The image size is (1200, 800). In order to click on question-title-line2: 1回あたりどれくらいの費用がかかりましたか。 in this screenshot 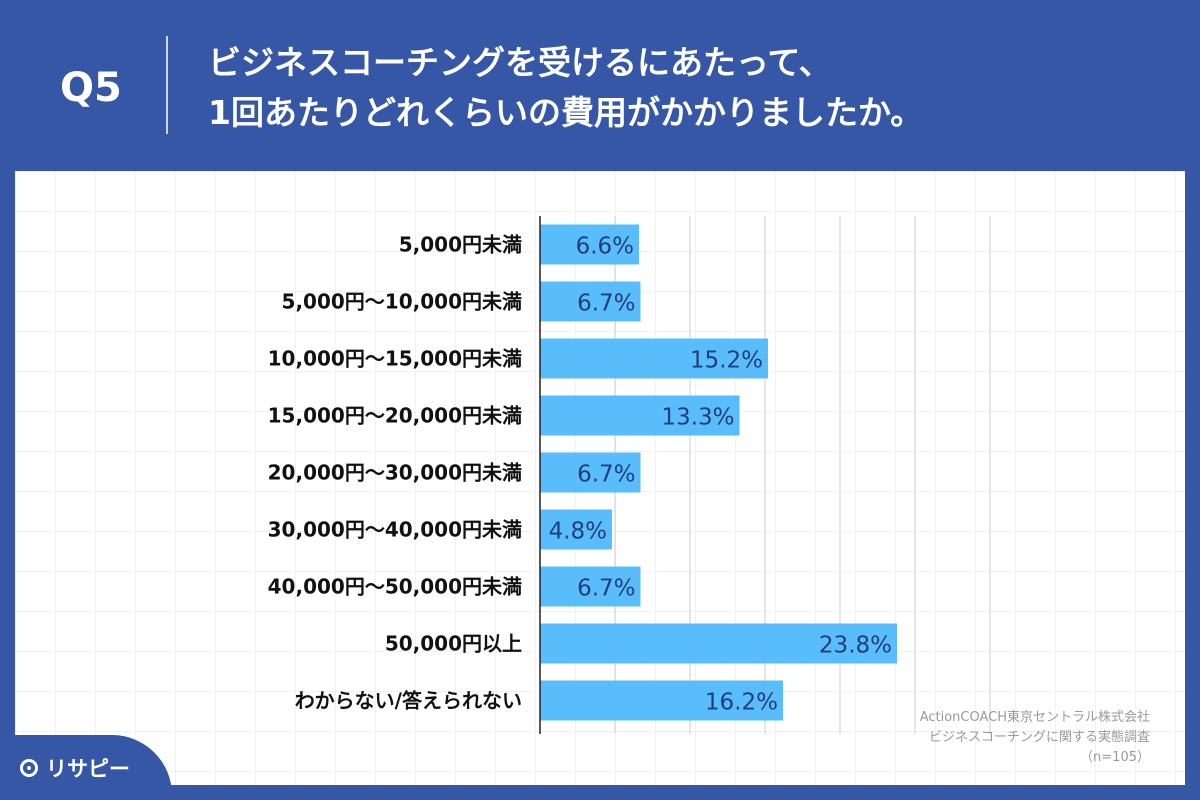, I will do `click(566, 112)`.